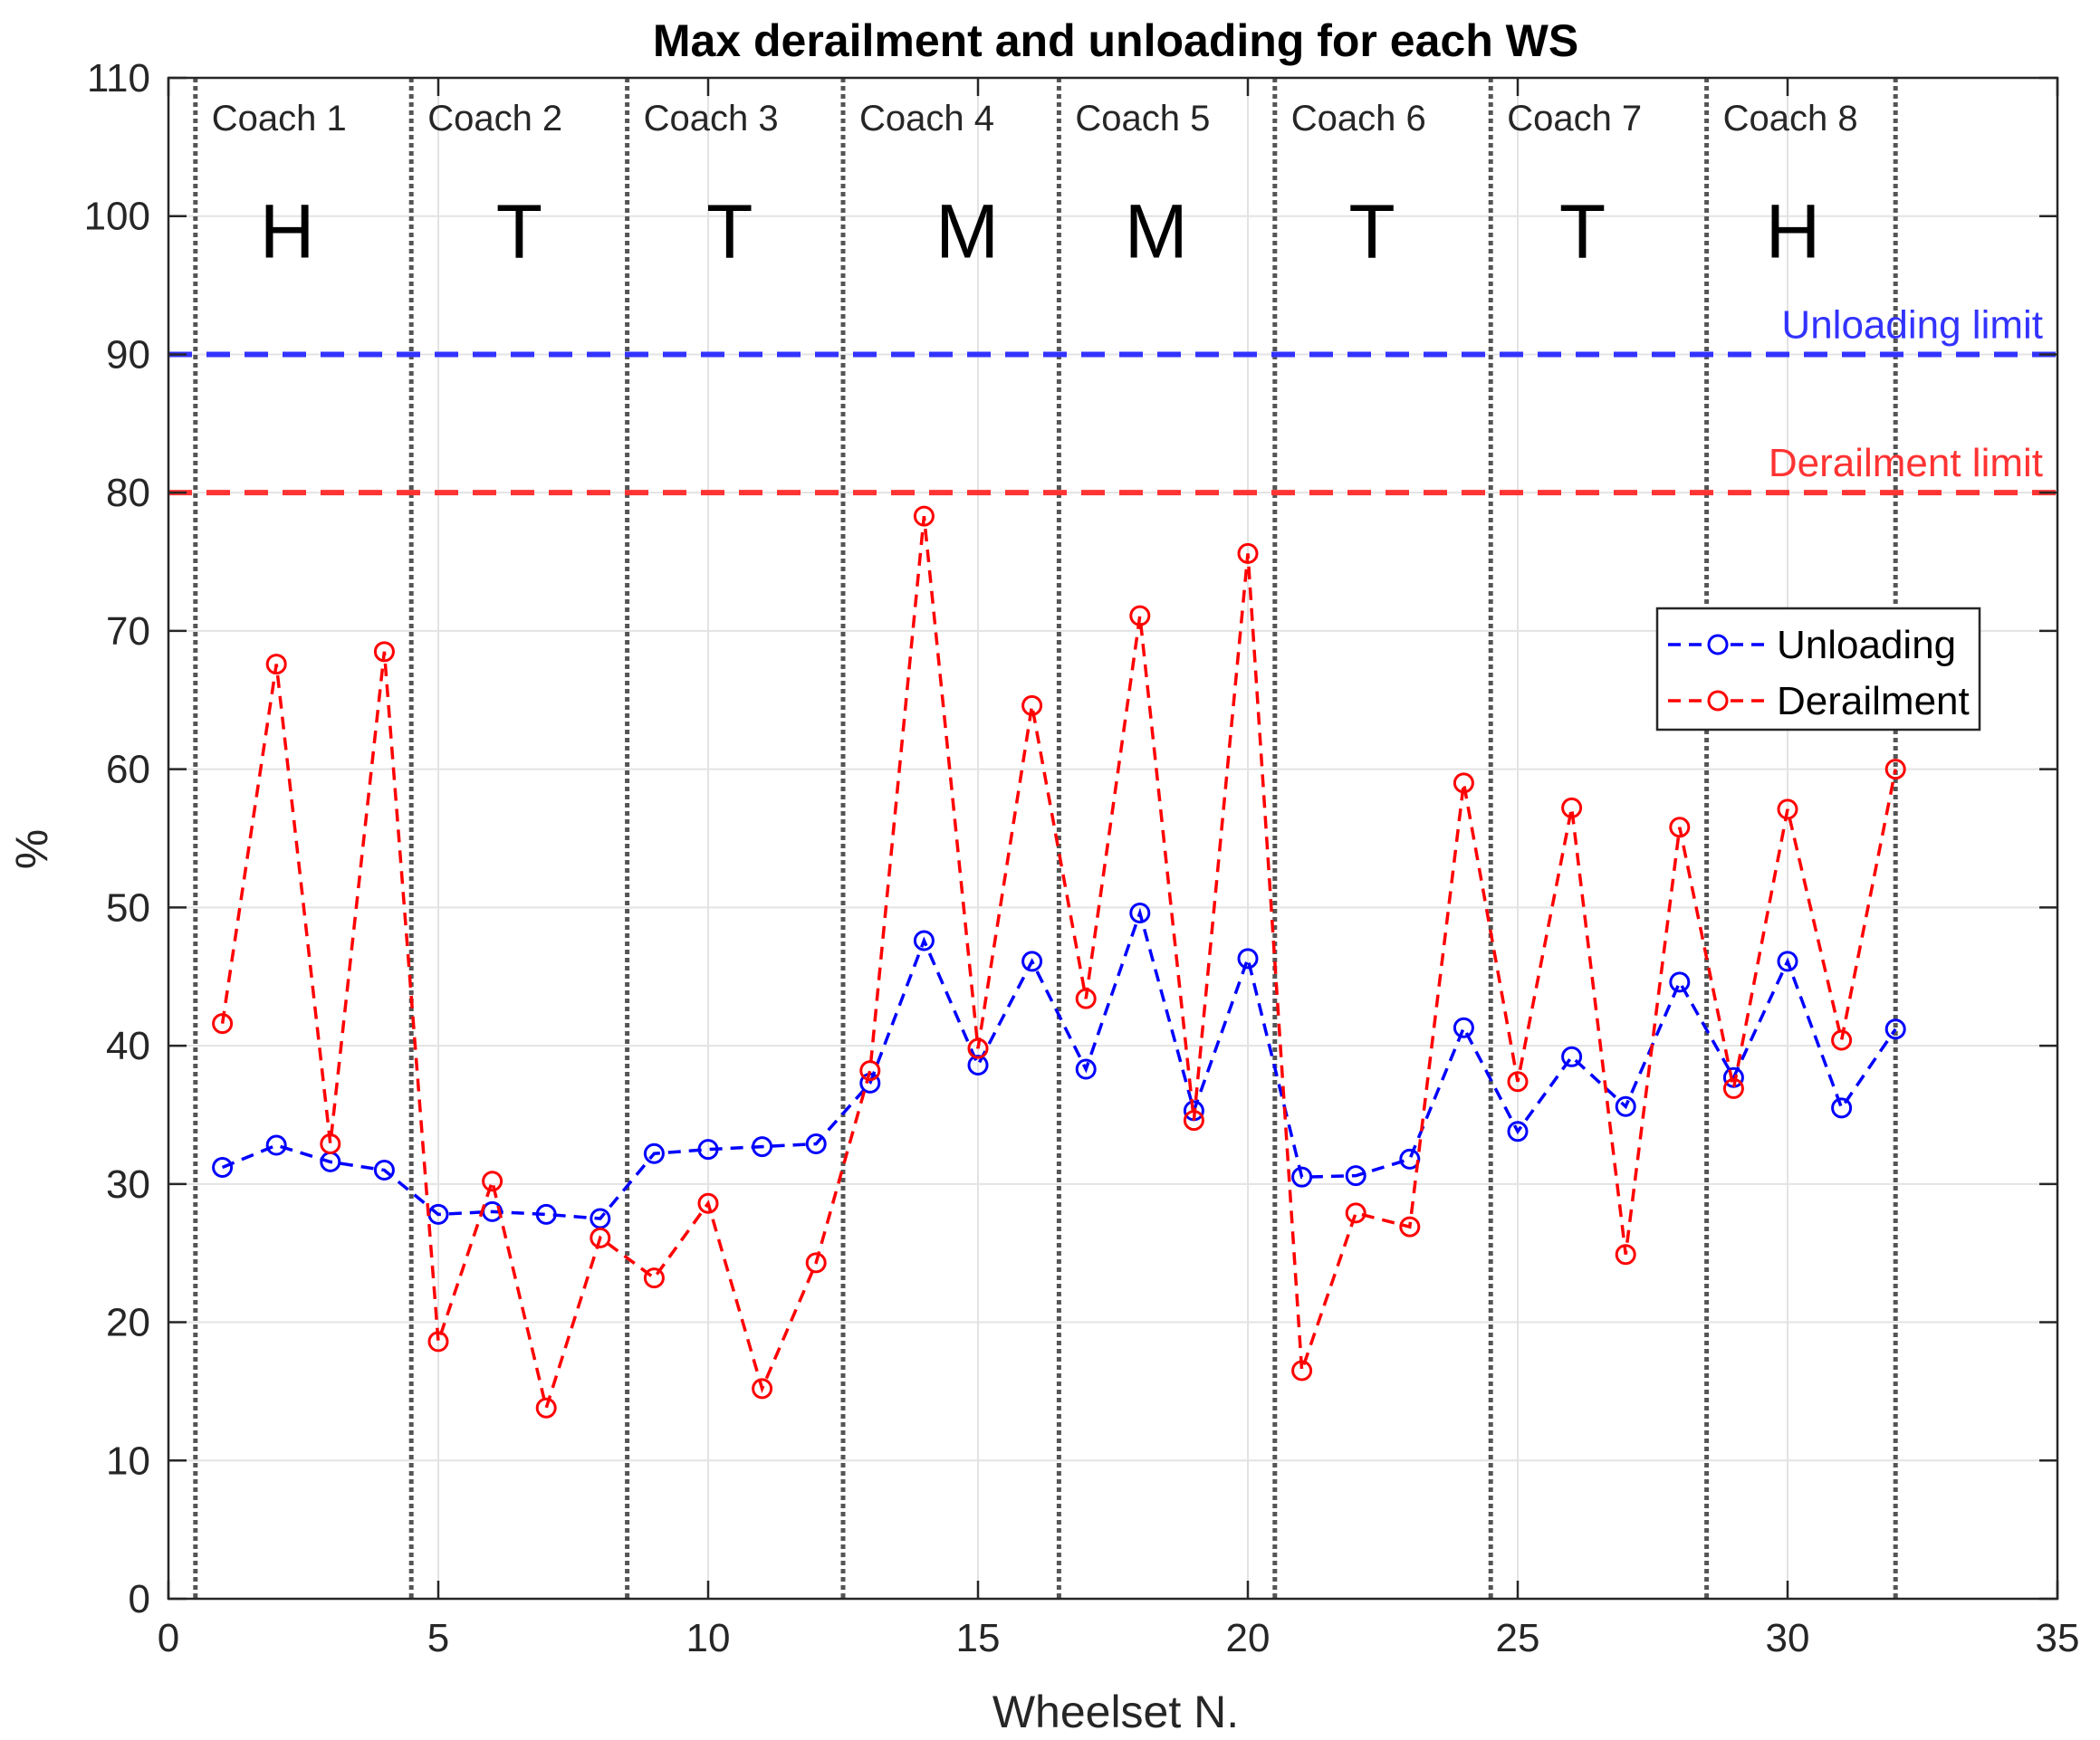 This screenshot has height=1740, width=2100. What do you see at coordinates (1112, 399) in the screenshot?
I see `reference-lines: Unloading limit Derailment limit` at bounding box center [1112, 399].